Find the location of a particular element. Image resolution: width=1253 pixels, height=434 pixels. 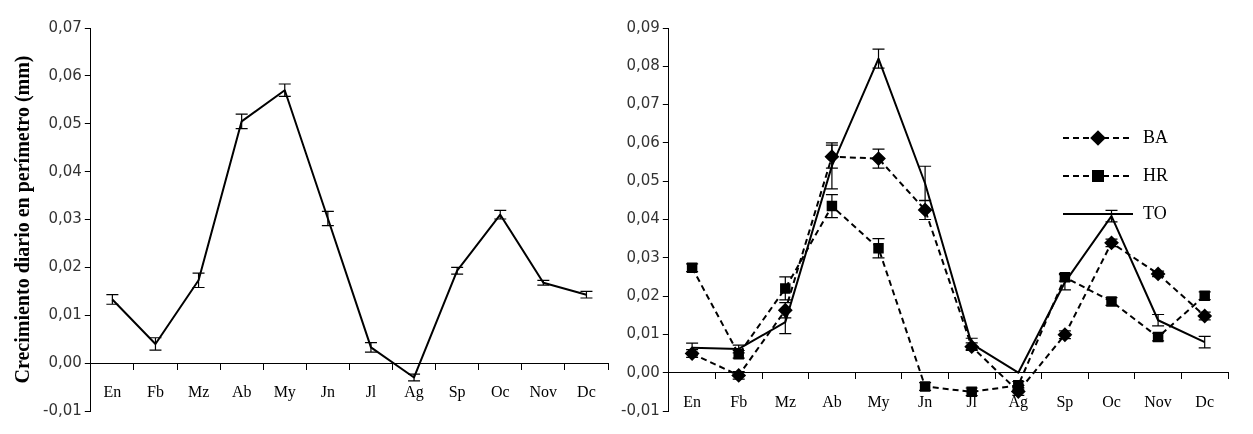

legend-label: HR is located at coordinates (1156, 174).